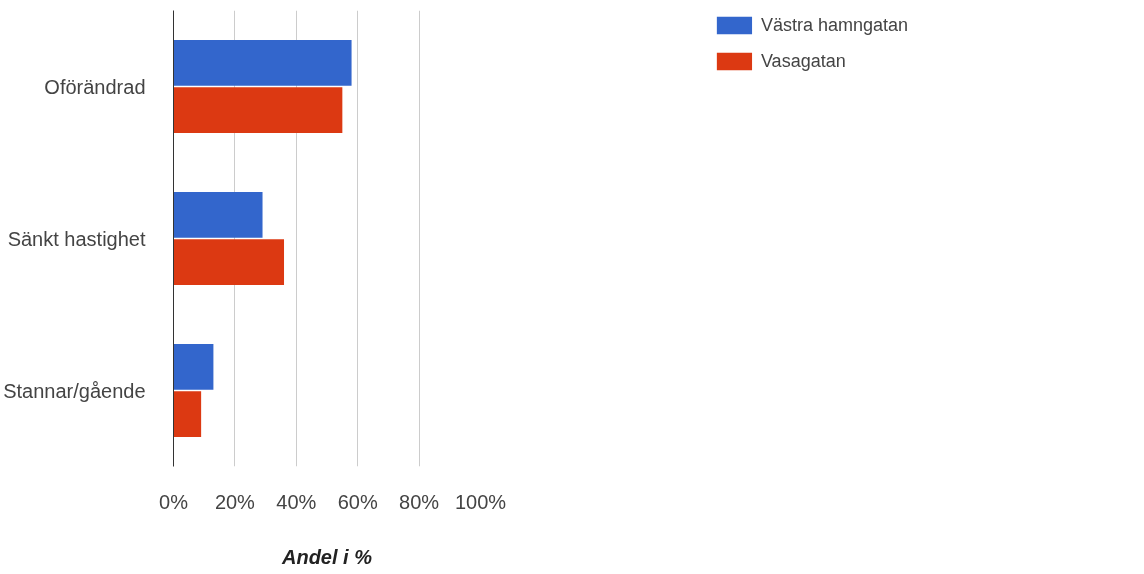  What do you see at coordinates (834, 25) in the screenshot?
I see `legend-label: Västra hamngatan` at bounding box center [834, 25].